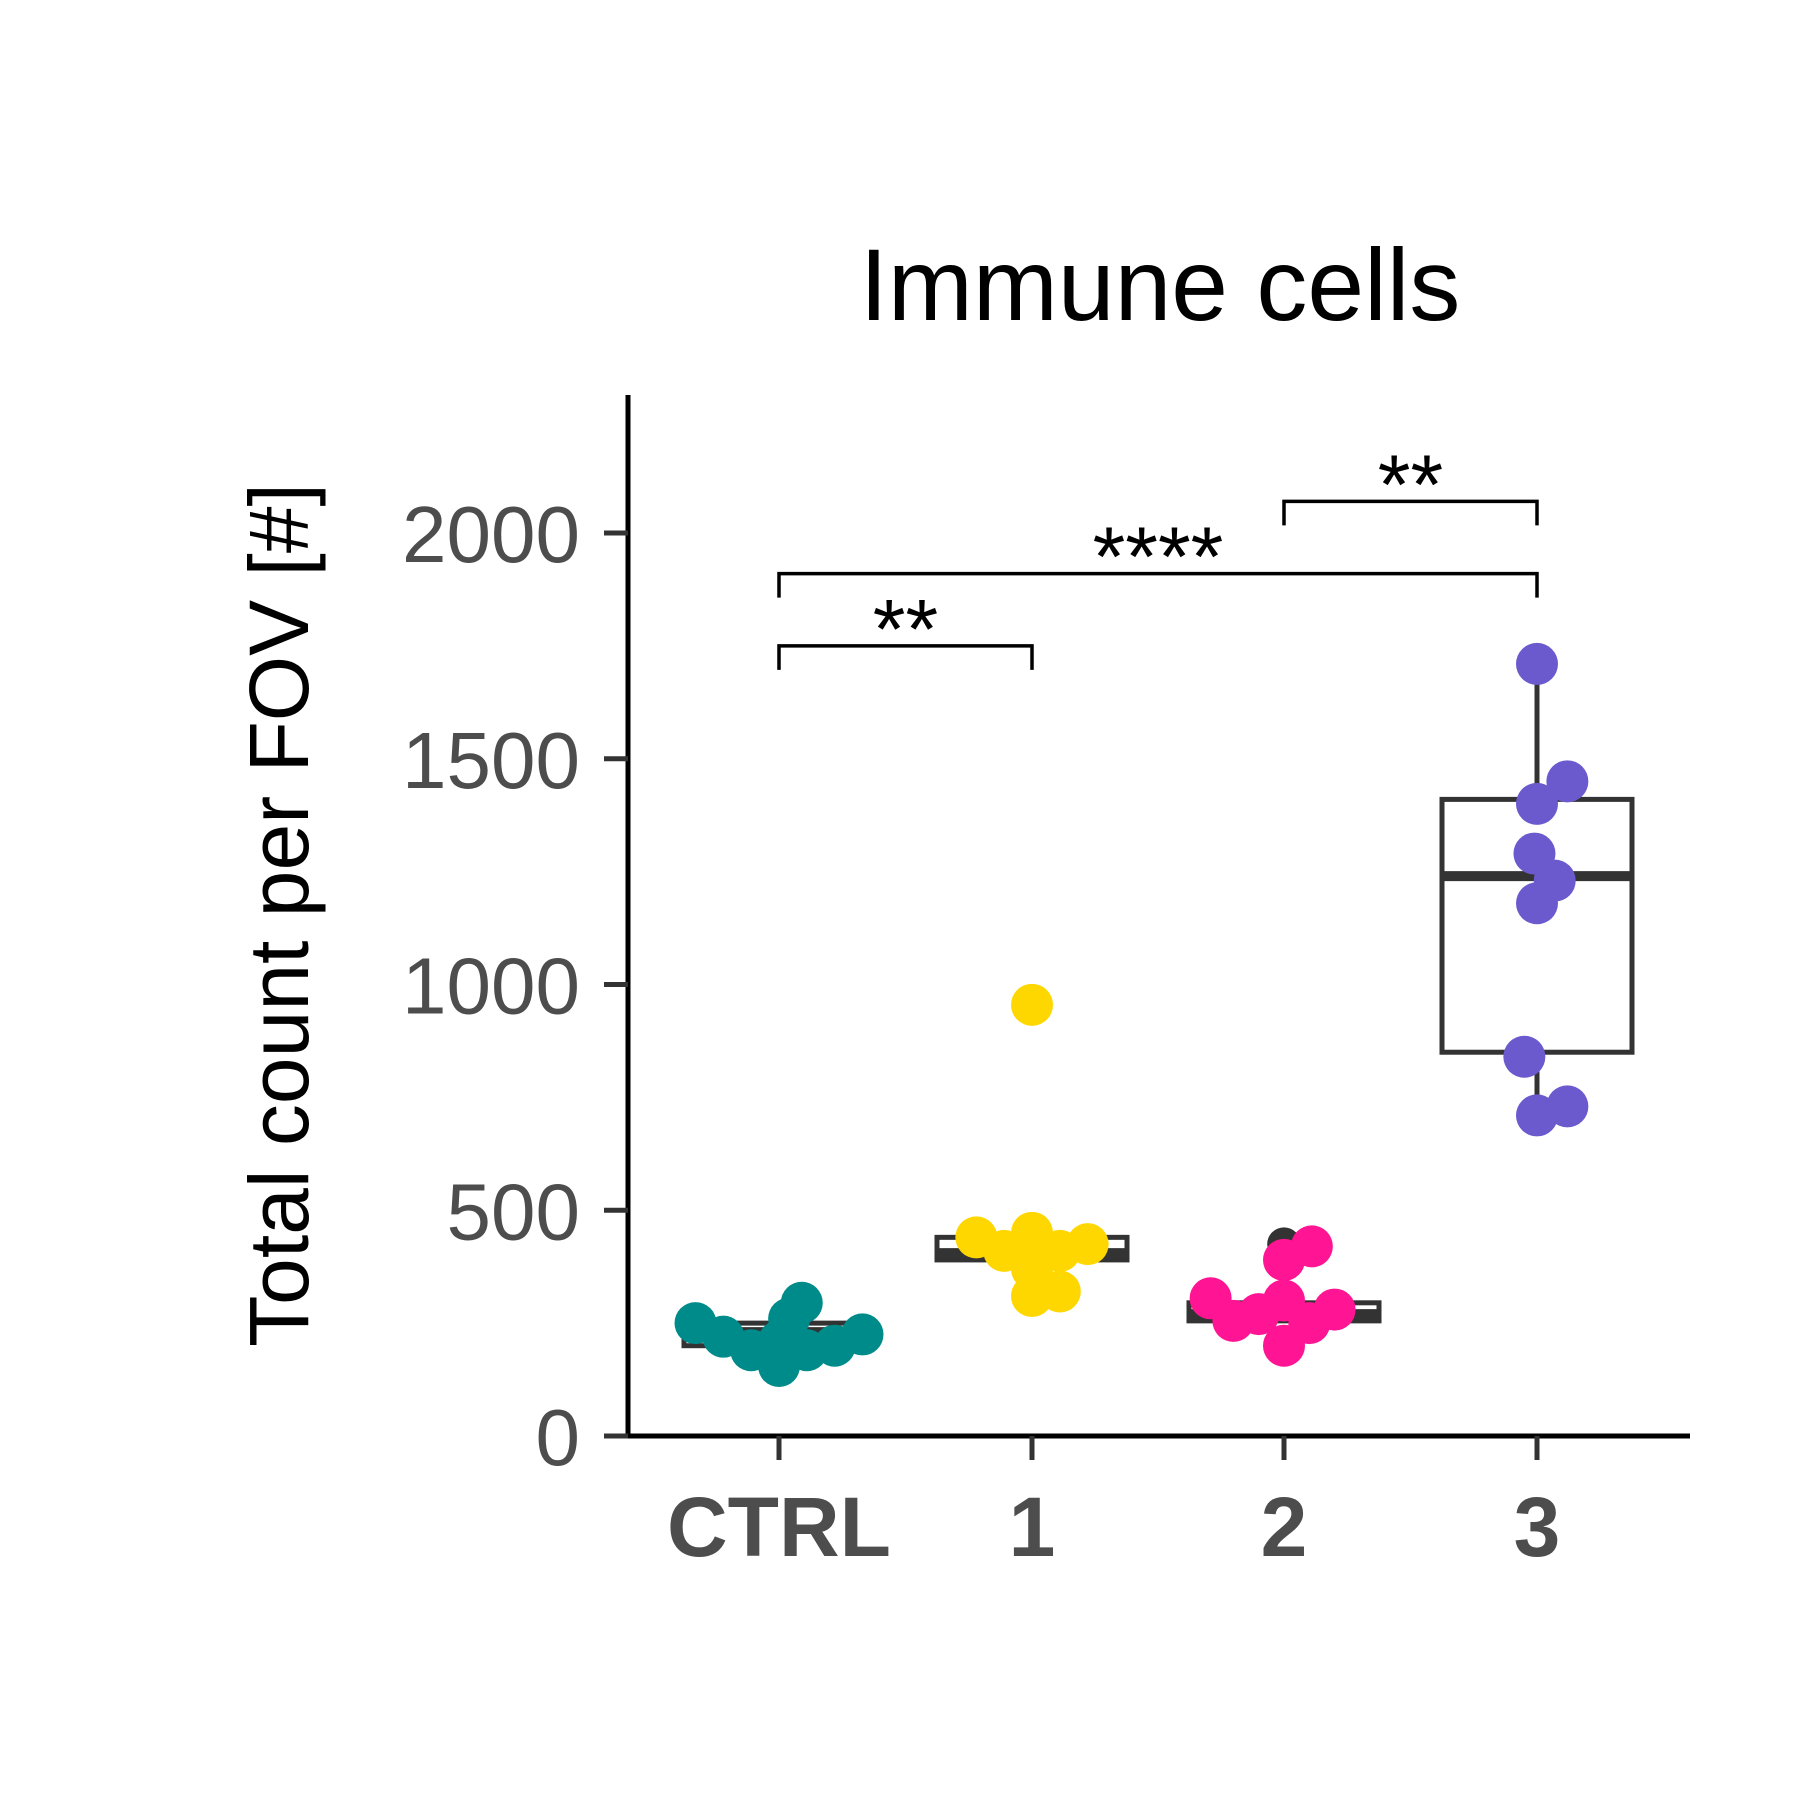 This screenshot has height=1800, width=1800. What do you see at coordinates (279, 915) in the screenshot?
I see `y-axis-label: Total count per FOV [#]` at bounding box center [279, 915].